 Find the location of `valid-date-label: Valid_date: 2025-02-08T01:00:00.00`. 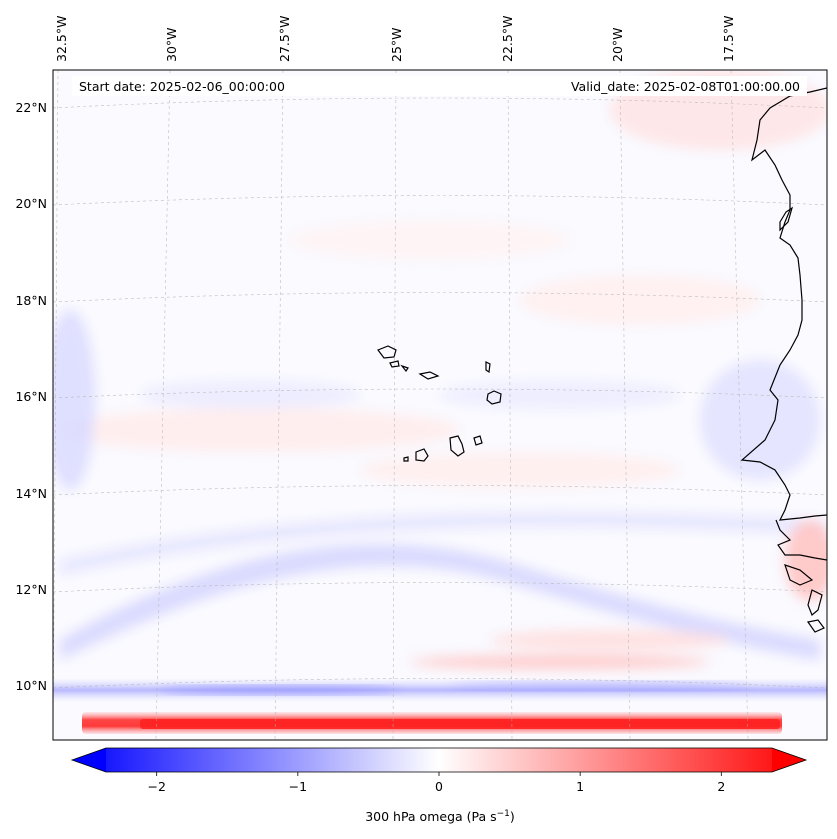

valid-date-label: Valid_date: 2025-02-08T01:00:00.00 is located at coordinates (685, 86).